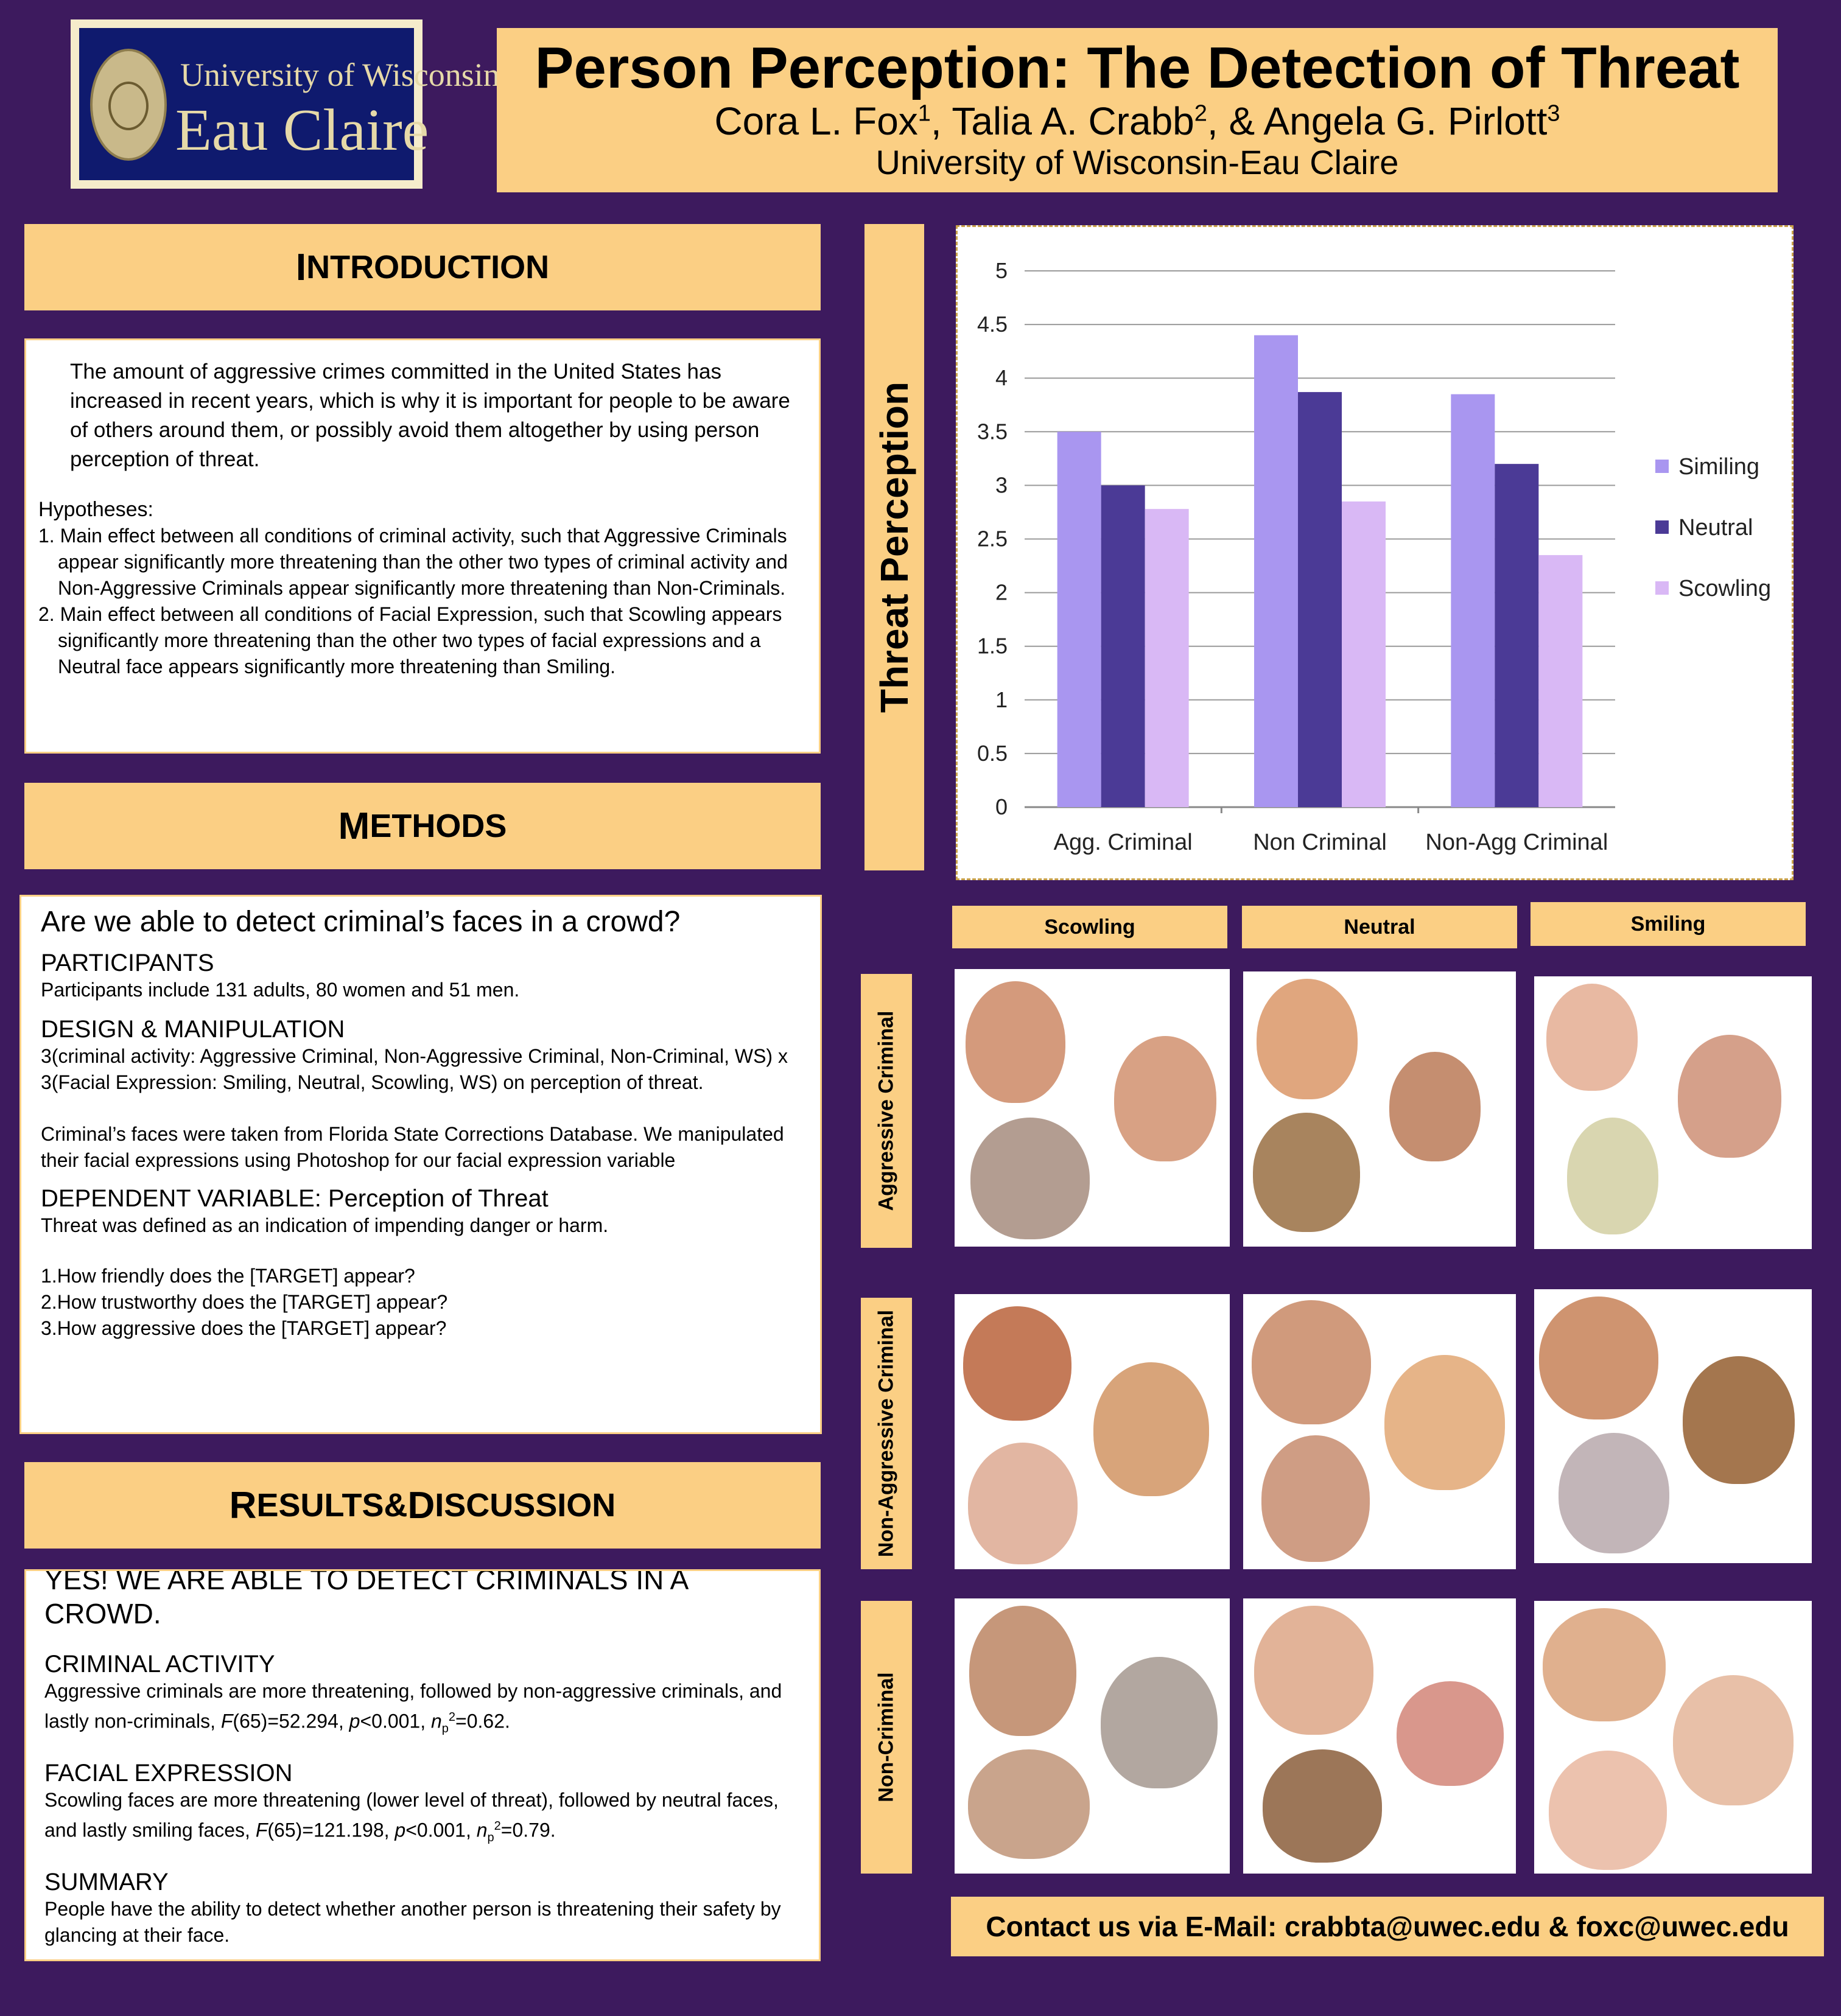 This screenshot has width=1841, height=2016. I want to click on heading-initial: I, so click(301, 267).